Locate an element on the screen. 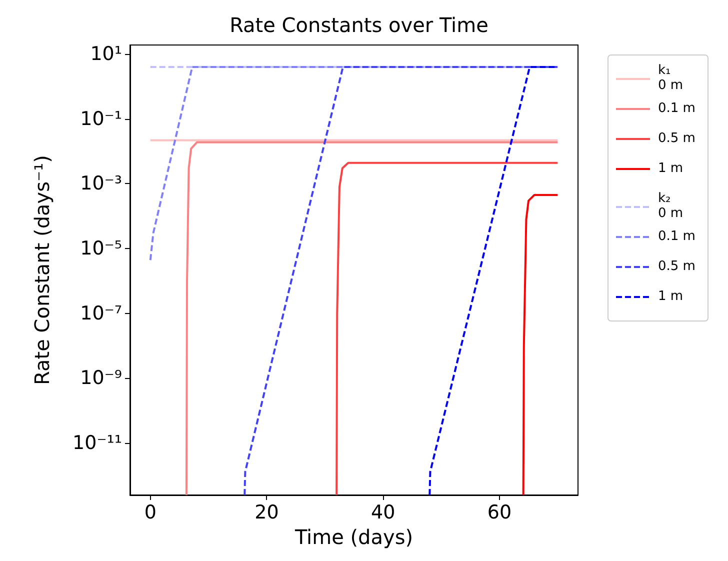 The image size is (728, 561). y-tick-label: 10⁻⁹ is located at coordinates (101, 378).